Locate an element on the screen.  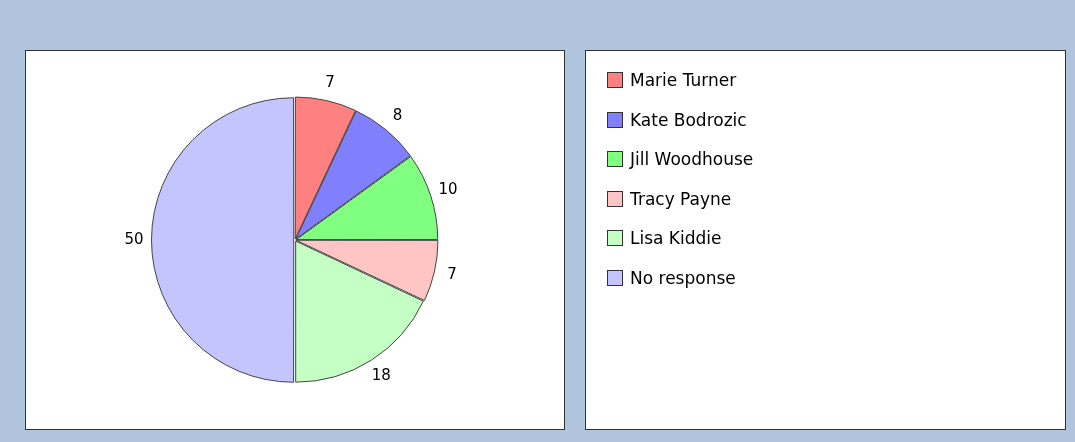
data-label: 50 is located at coordinates (134, 238).